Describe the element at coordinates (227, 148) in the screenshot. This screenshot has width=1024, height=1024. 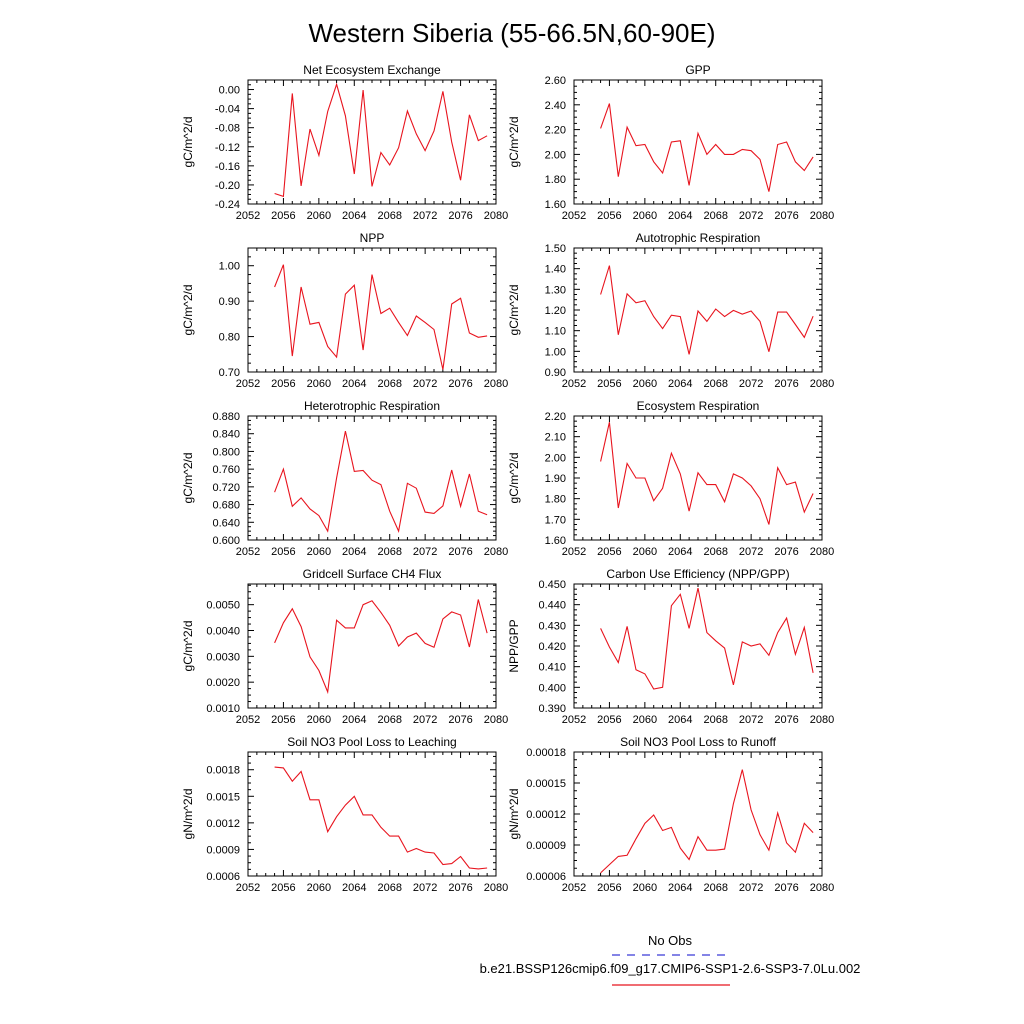
I see `y-tick-label: -0.12` at that location.